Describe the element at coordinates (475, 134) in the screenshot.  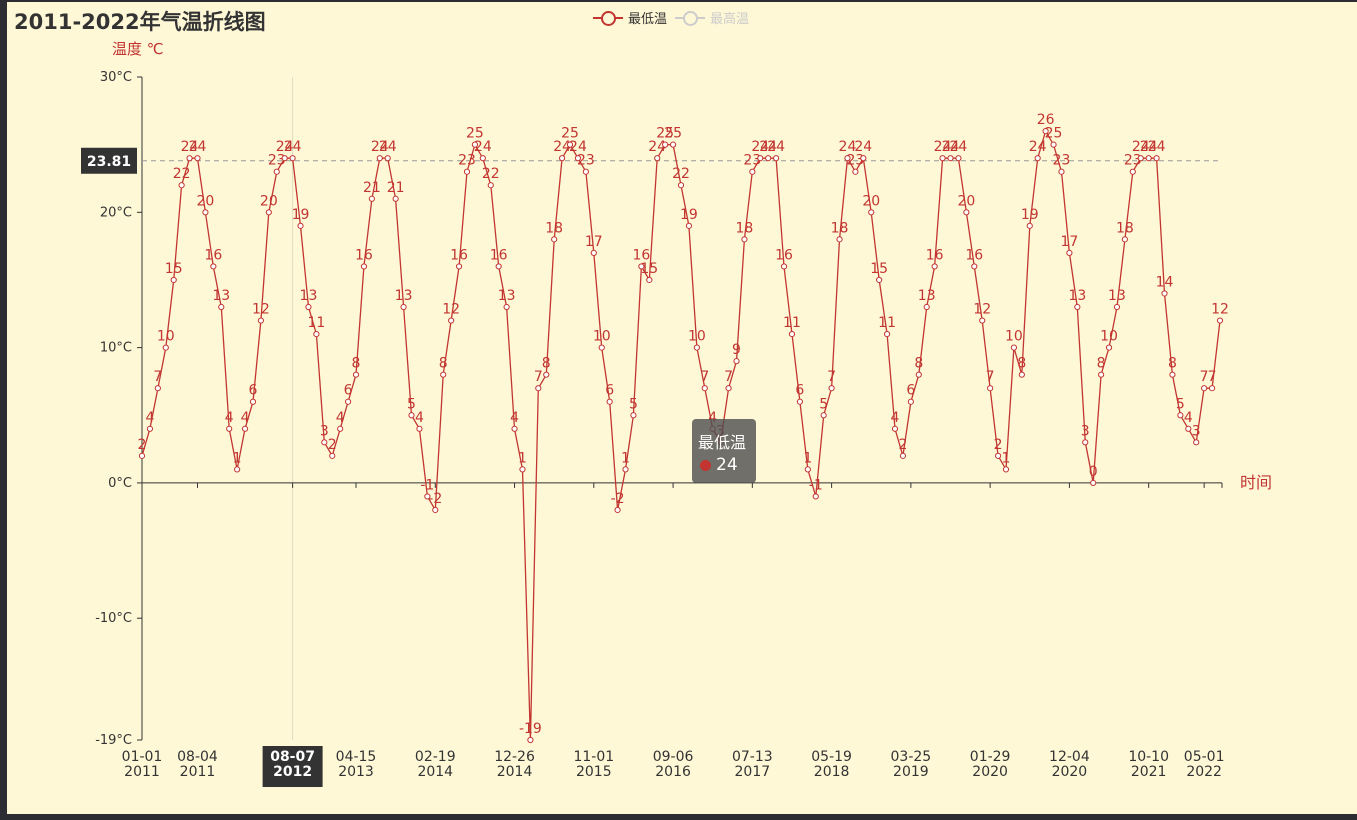
I see `data-label: 25` at that location.